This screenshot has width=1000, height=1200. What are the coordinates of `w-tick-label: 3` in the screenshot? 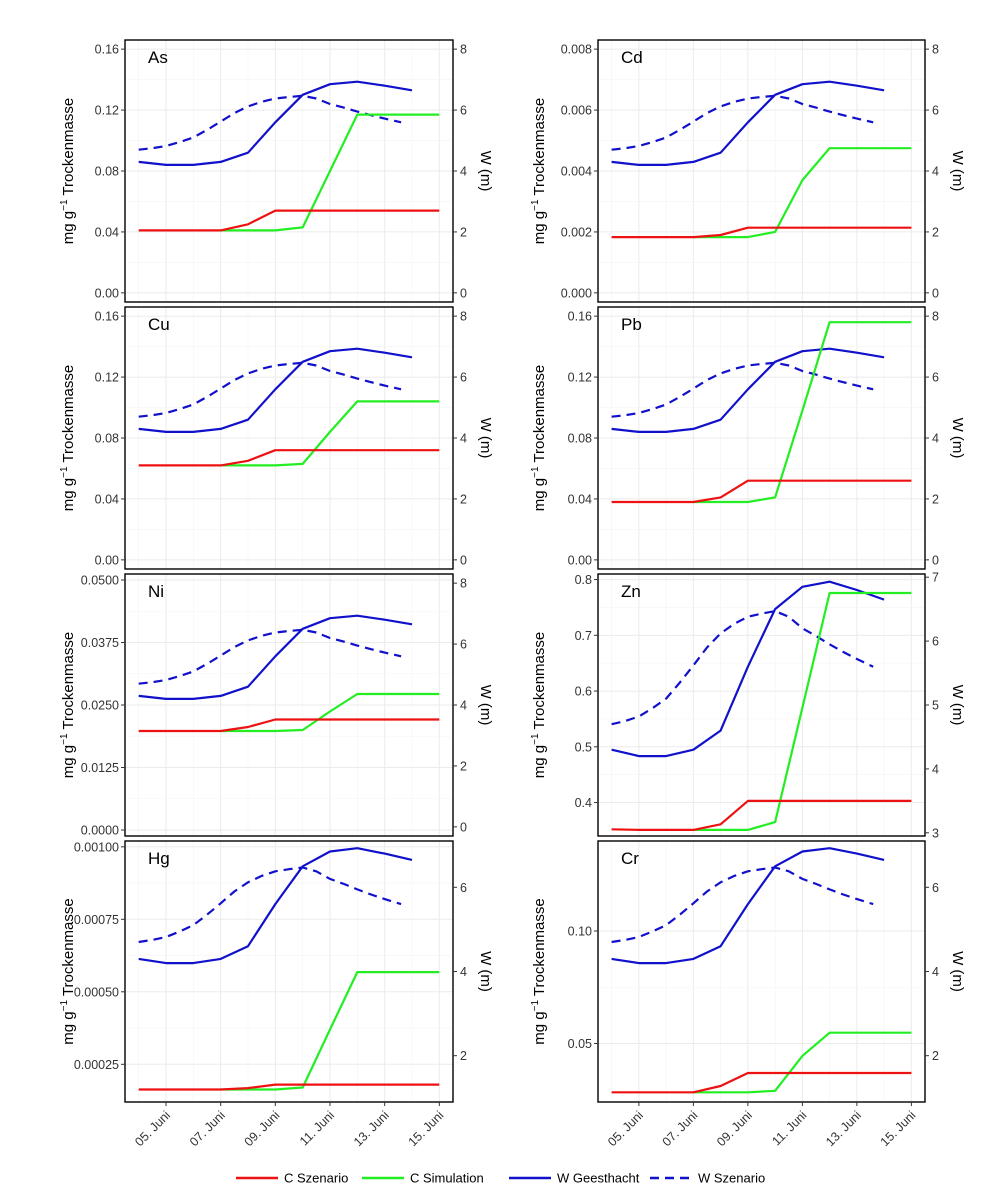 It's located at (935, 833).